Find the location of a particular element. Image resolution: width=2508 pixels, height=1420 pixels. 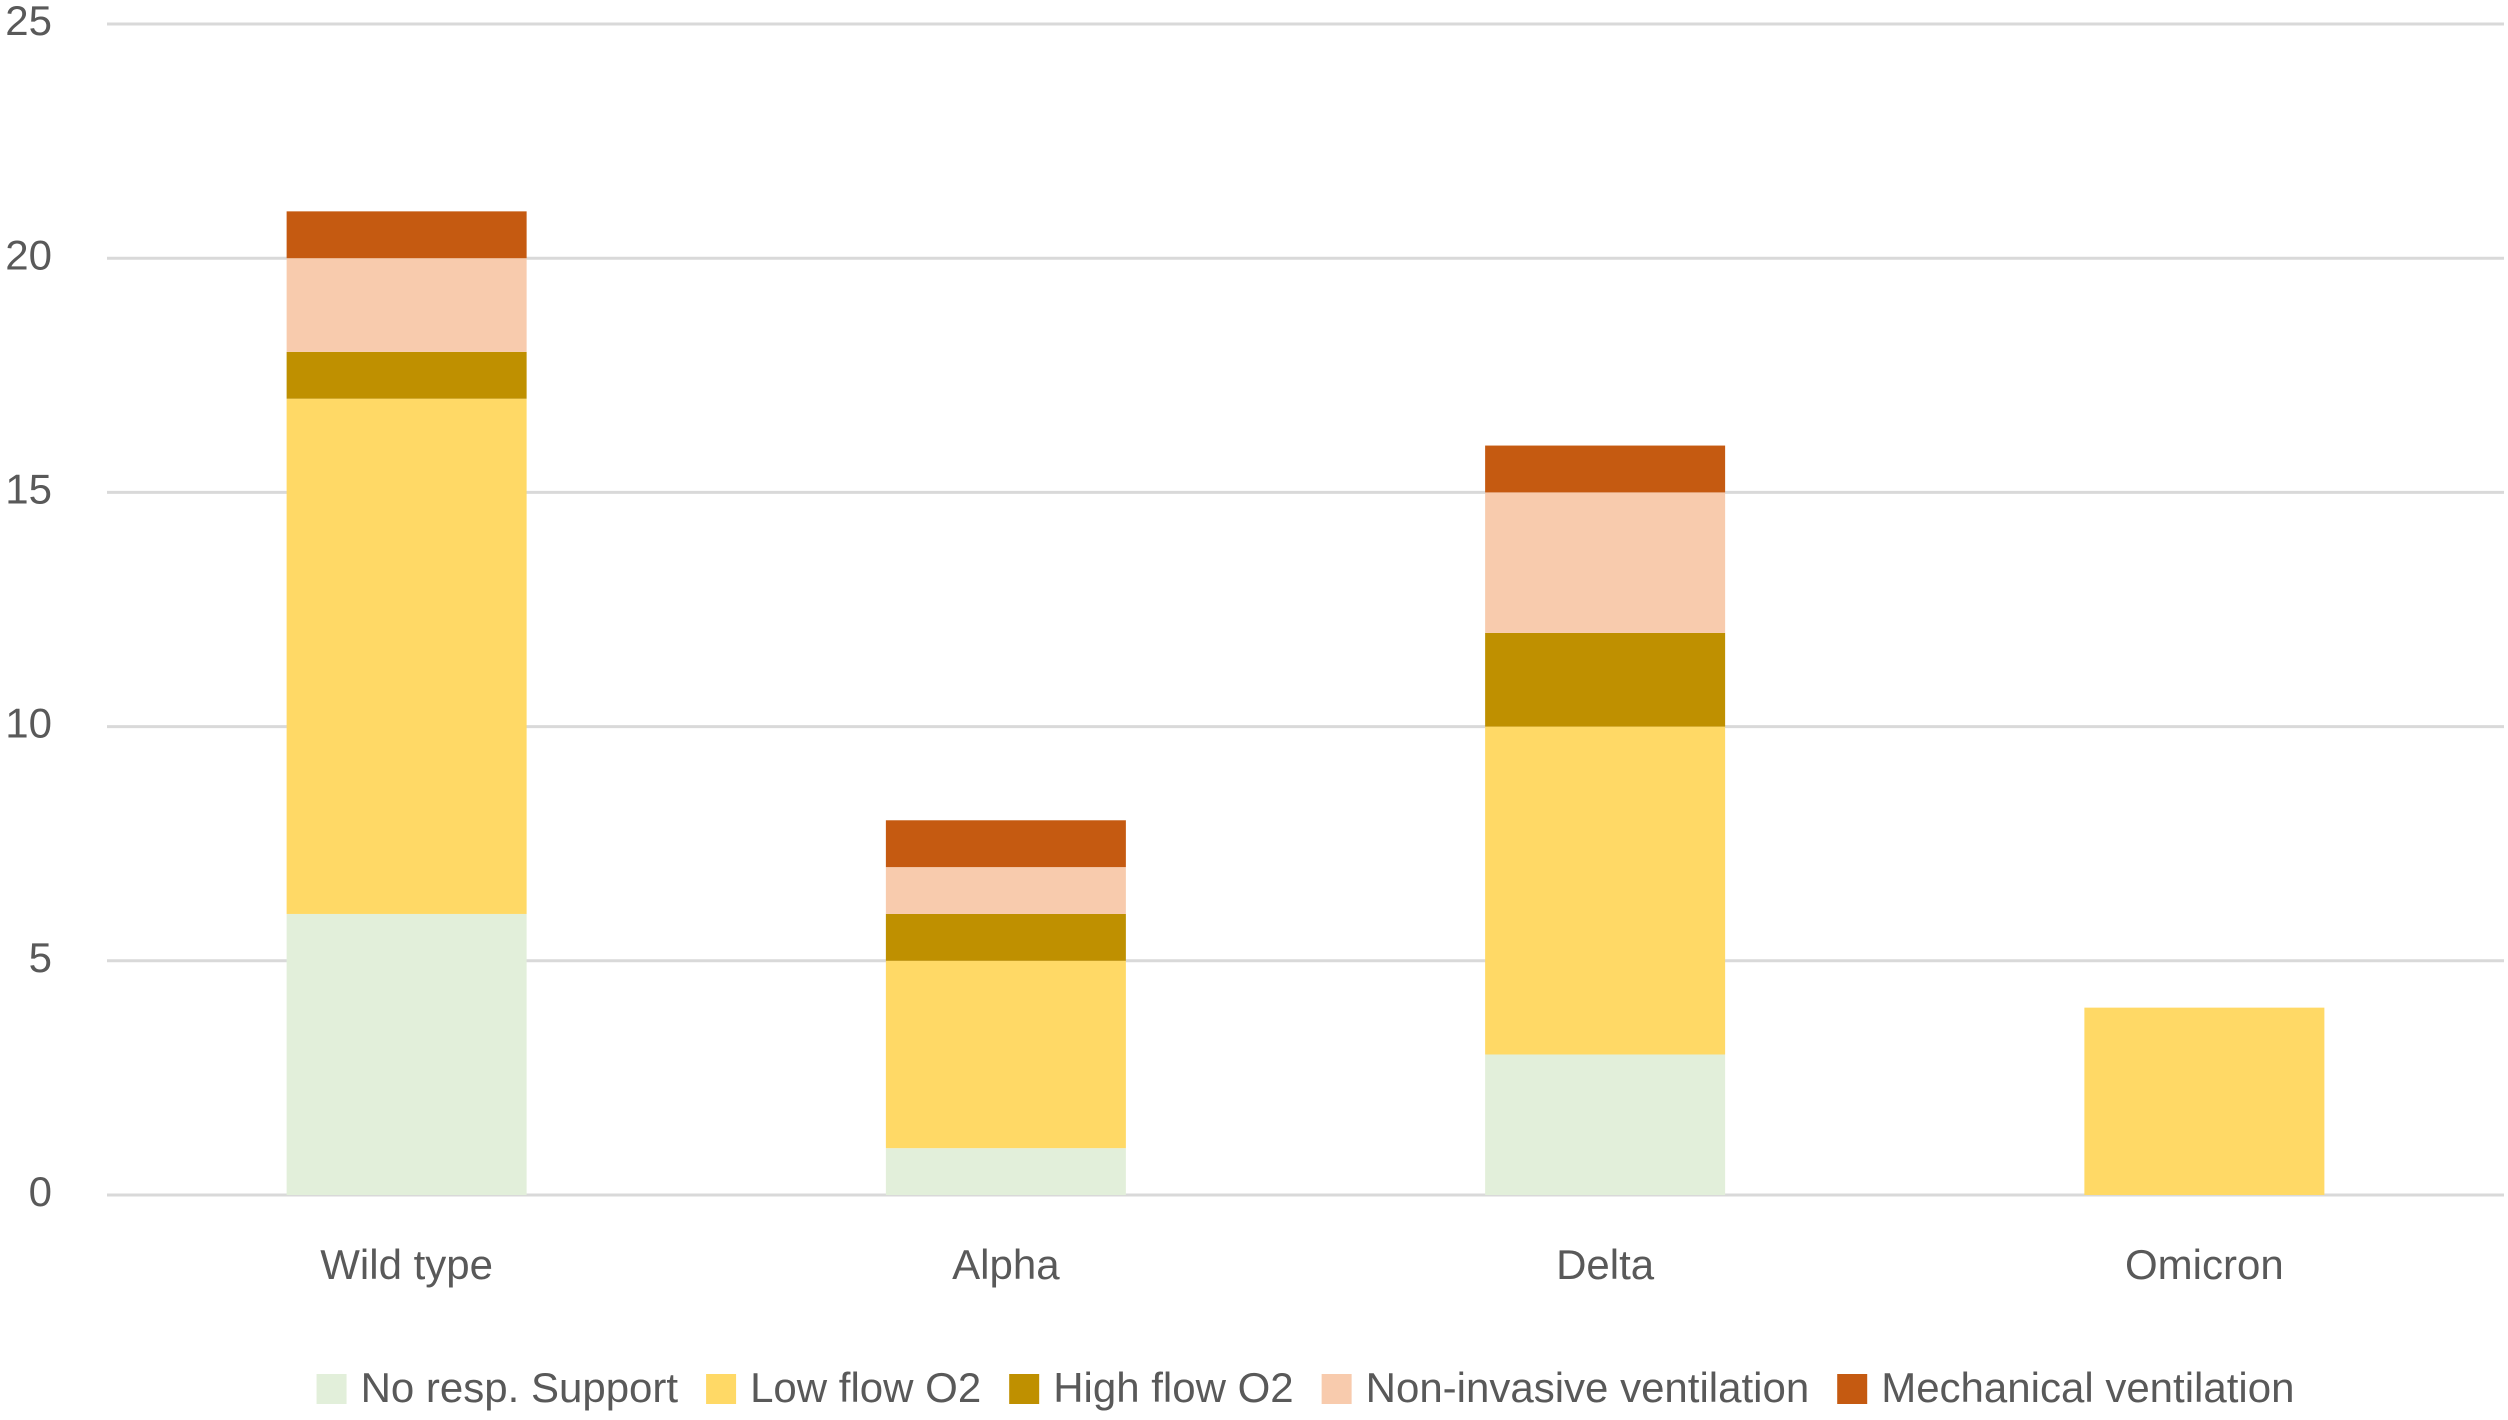

x-tick-label: Delta is located at coordinates (1605, 1264).